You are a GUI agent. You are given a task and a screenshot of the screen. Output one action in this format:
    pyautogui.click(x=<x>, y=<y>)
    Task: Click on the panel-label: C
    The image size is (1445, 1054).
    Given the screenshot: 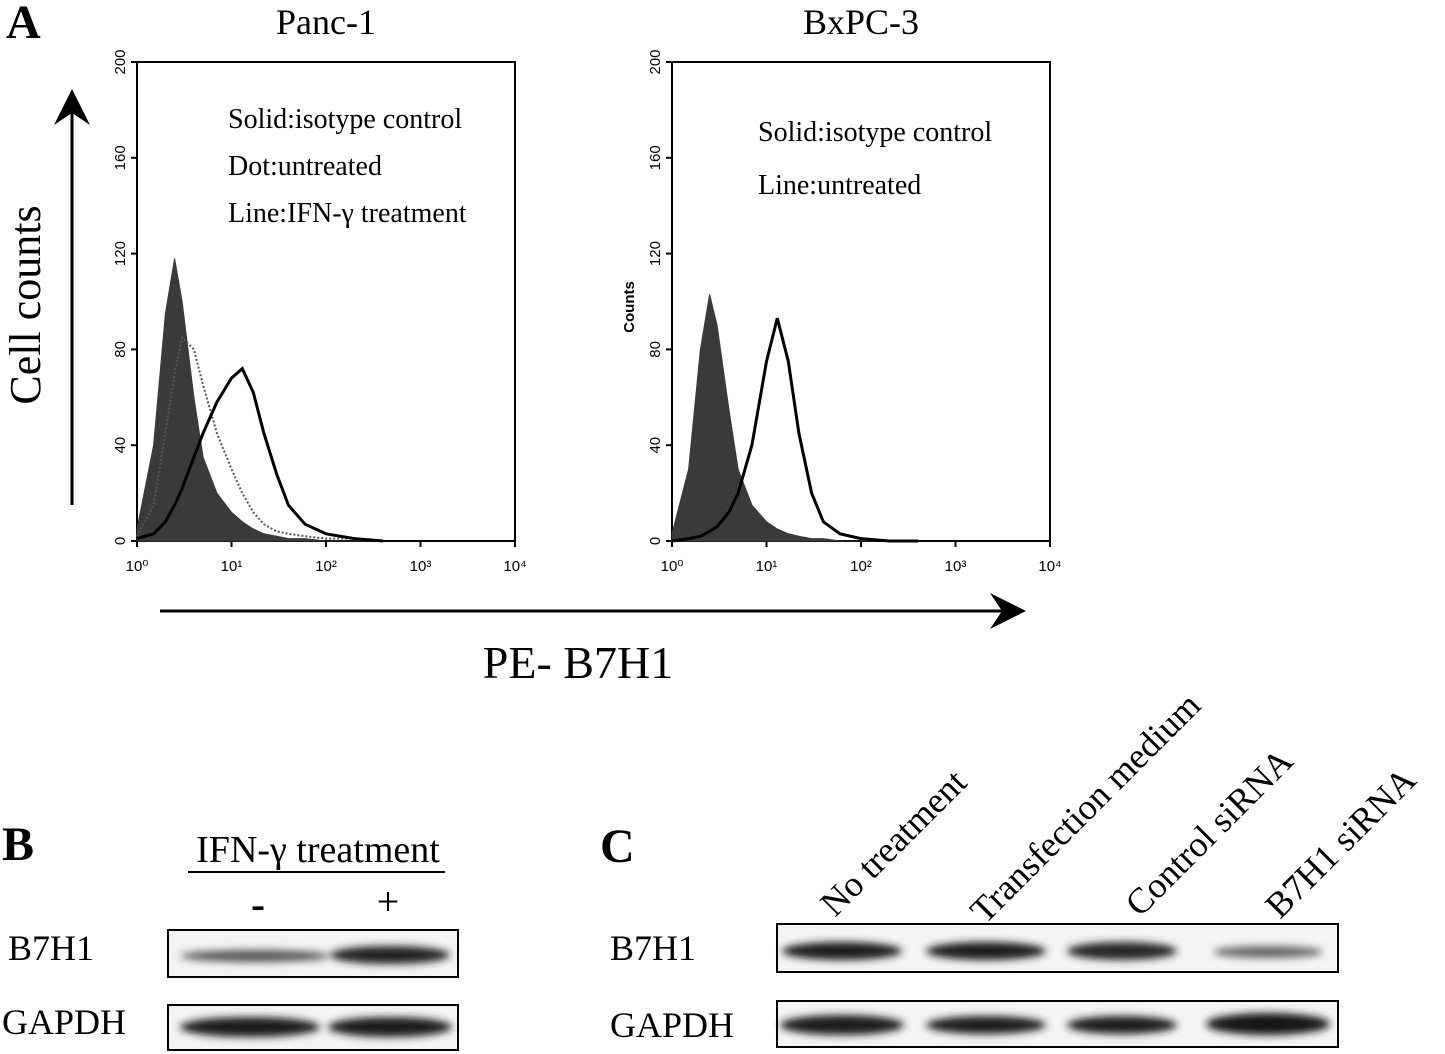 What is the action you would take?
    pyautogui.click(x=617, y=846)
    